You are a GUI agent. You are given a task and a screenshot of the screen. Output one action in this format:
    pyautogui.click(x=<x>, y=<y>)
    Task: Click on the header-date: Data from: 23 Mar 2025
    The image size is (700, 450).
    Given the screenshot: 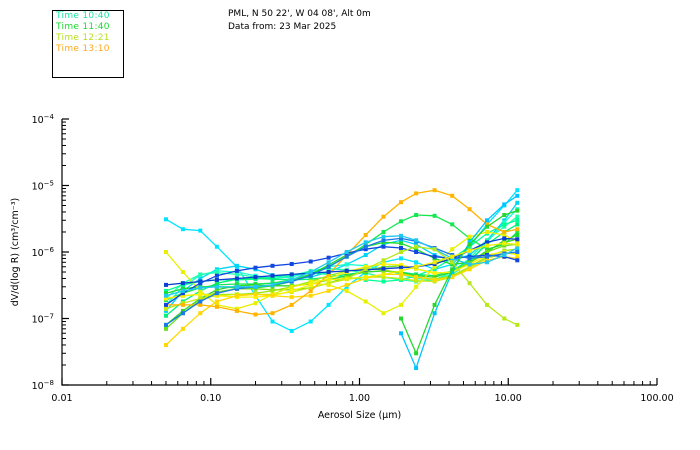 What is the action you would take?
    pyautogui.click(x=282, y=27)
    